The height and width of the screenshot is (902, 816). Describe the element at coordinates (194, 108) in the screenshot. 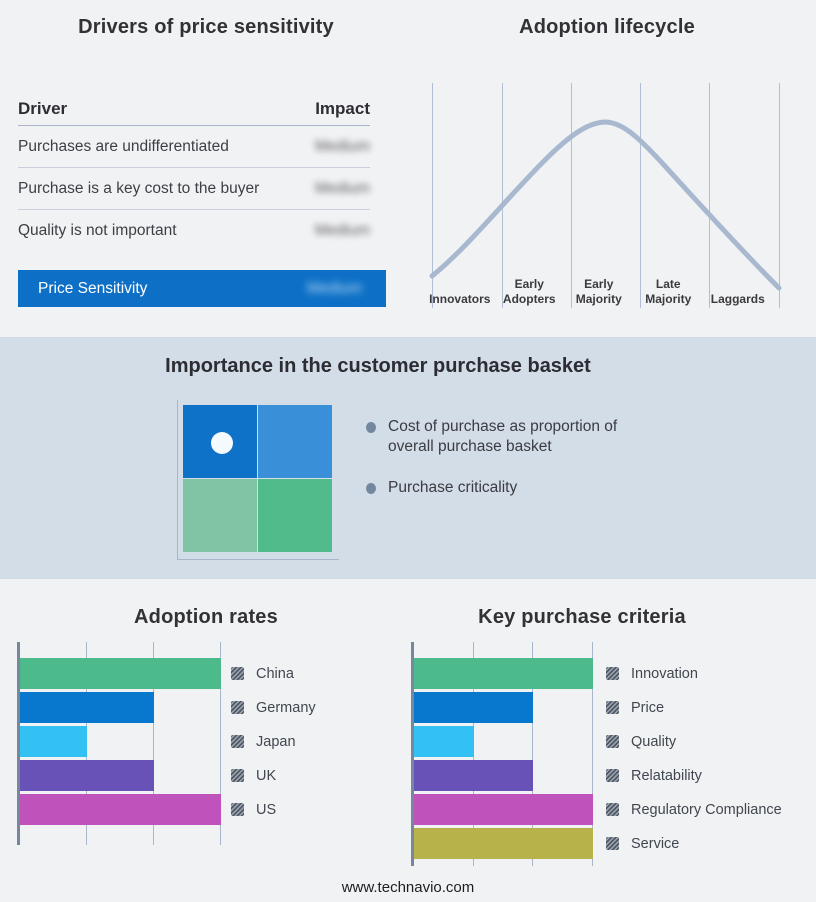

I see `drivers-table-header: Driver Impact` at that location.